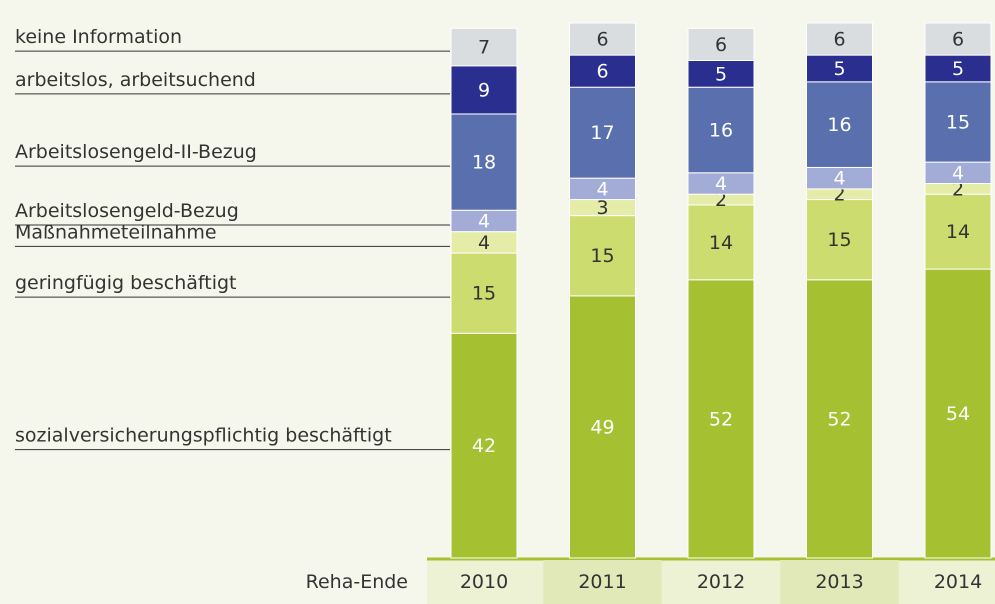 The width and height of the screenshot is (995, 604). What do you see at coordinates (958, 582) in the screenshot?
I see `x-tick-label: 2014` at bounding box center [958, 582].